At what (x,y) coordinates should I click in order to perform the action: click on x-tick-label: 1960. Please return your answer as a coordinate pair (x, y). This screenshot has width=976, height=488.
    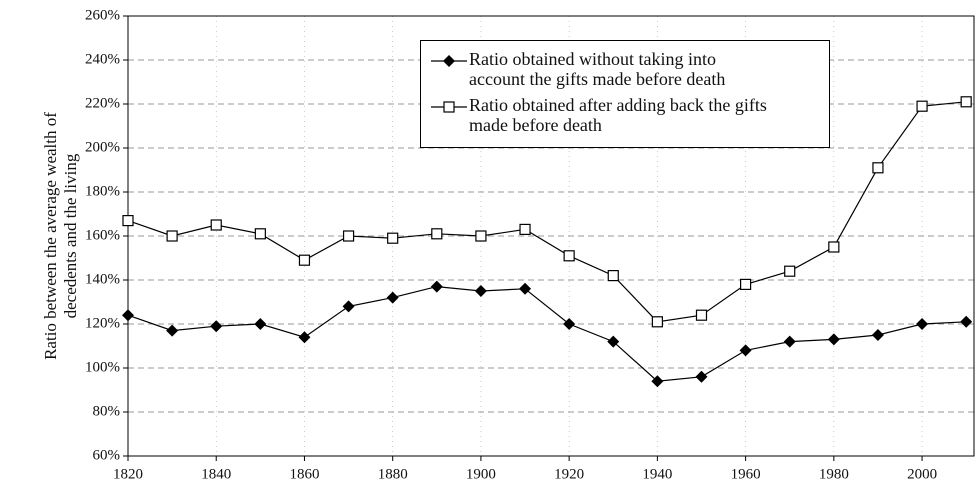
    Looking at the image, I should click on (746, 474).